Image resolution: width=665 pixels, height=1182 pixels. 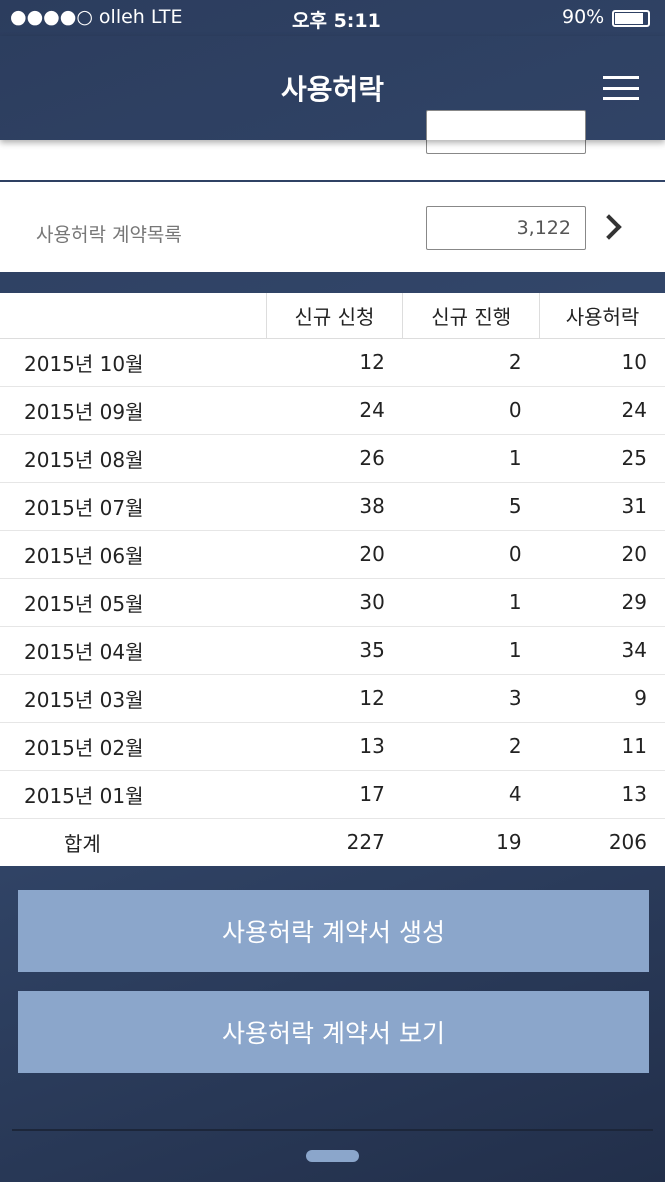 I want to click on column-header: 사용허락, so click(x=602, y=316).